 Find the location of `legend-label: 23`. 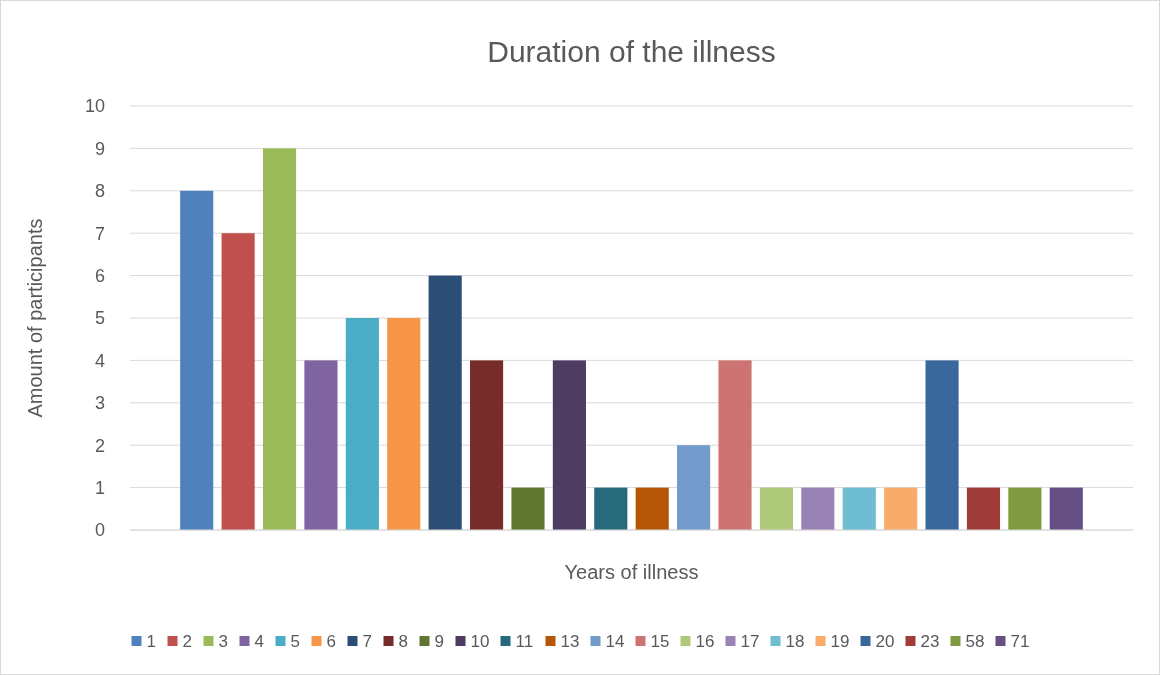

legend-label: 23 is located at coordinates (930, 641).